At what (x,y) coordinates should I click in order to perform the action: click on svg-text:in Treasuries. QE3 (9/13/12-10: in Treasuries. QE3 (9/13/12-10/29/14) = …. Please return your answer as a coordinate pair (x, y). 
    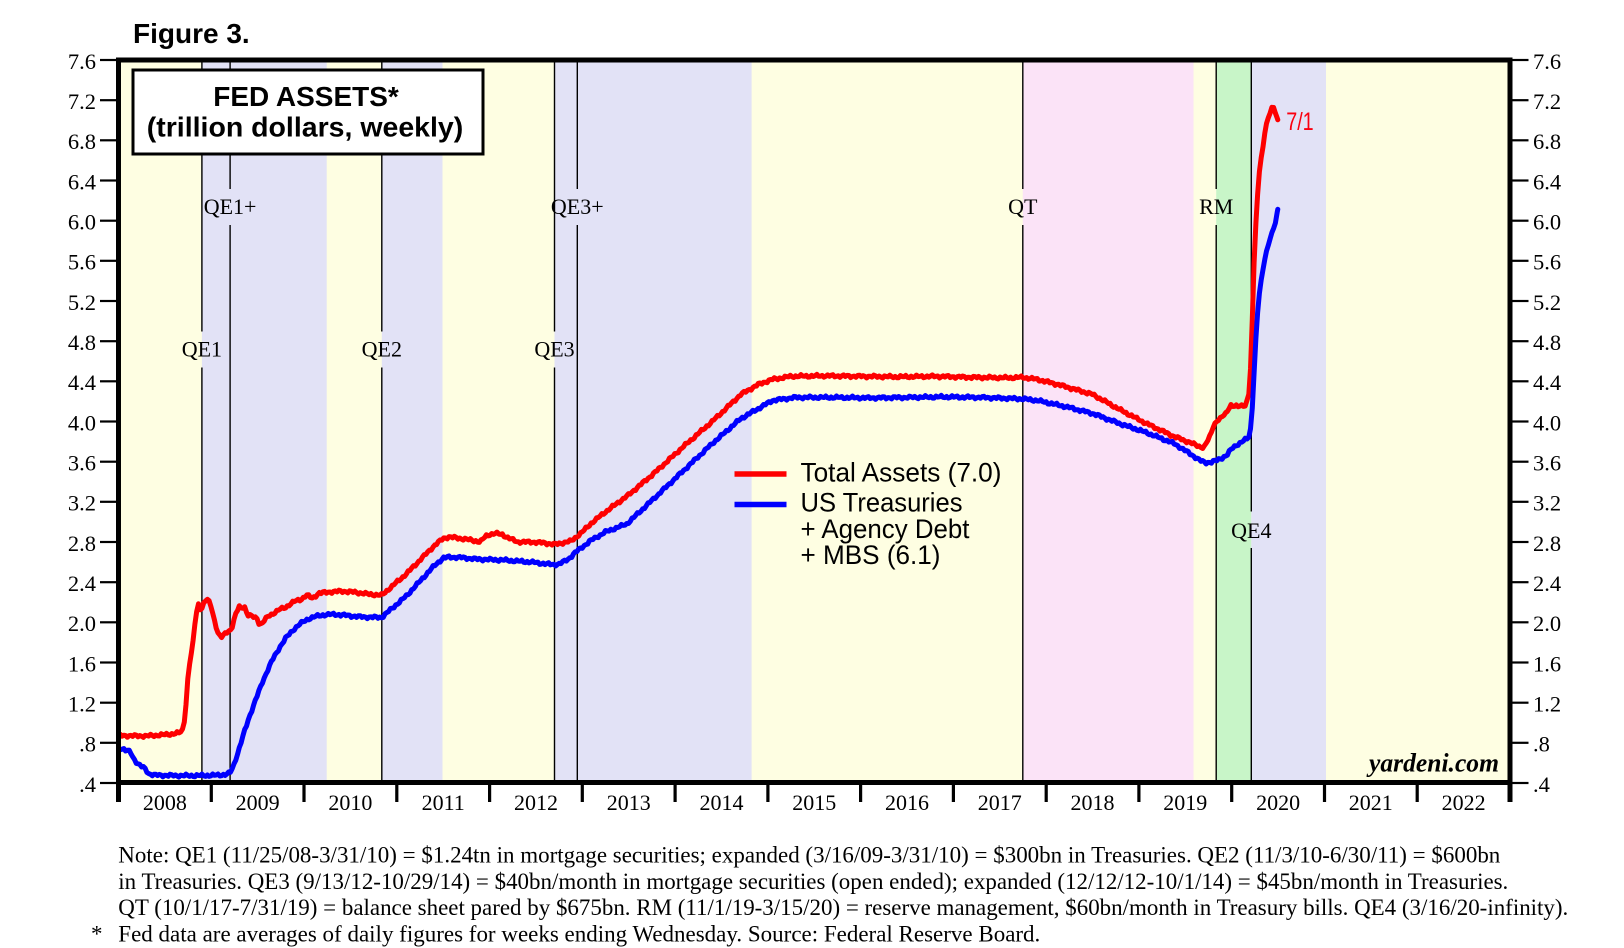
    Looking at the image, I should click on (813, 881).